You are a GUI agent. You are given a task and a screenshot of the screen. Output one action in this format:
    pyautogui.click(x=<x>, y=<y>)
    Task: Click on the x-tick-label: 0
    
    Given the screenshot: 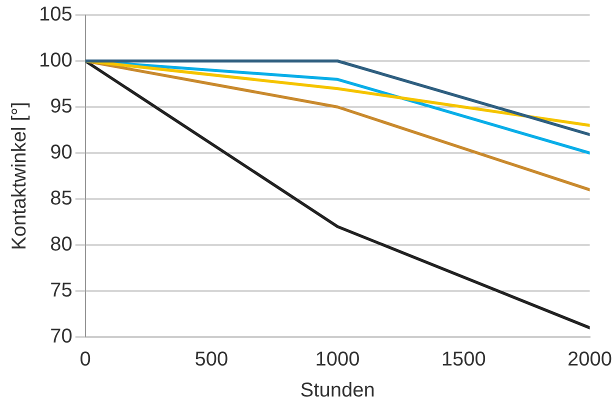 What is the action you would take?
    pyautogui.click(x=85, y=359)
    